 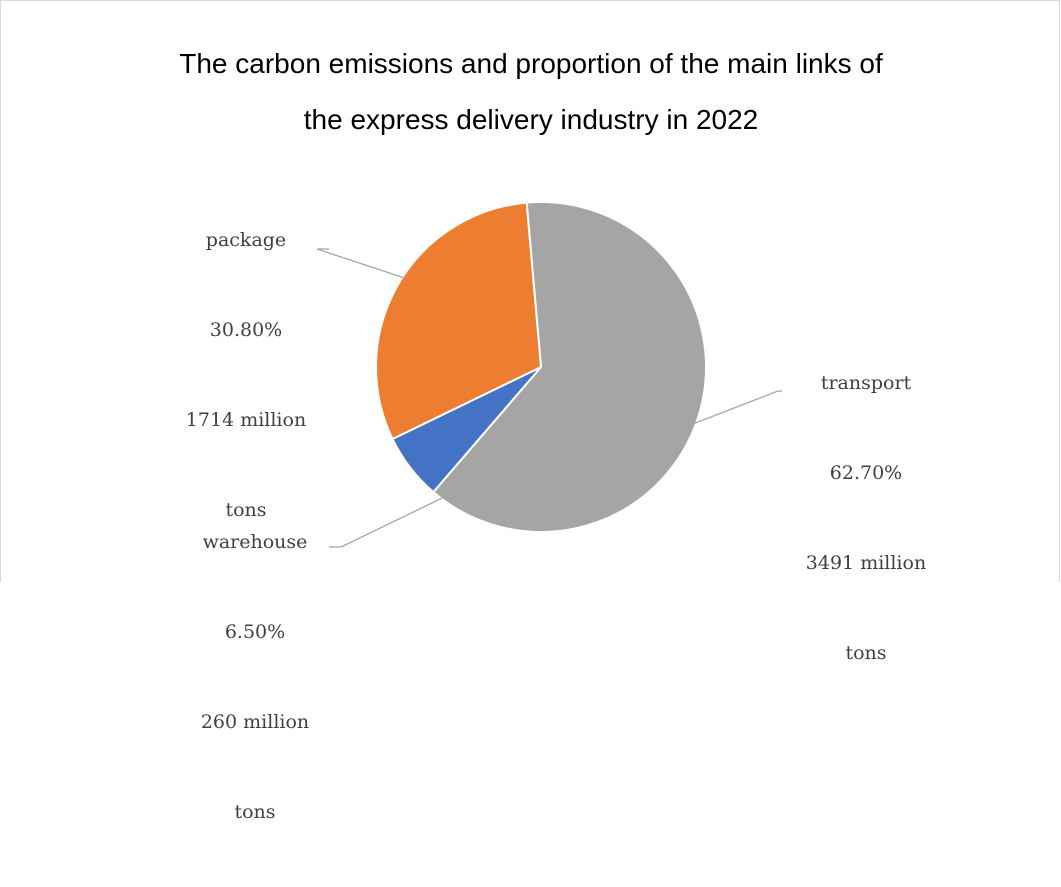 I want to click on label-package-percent: 30.80%, so click(x=246, y=330).